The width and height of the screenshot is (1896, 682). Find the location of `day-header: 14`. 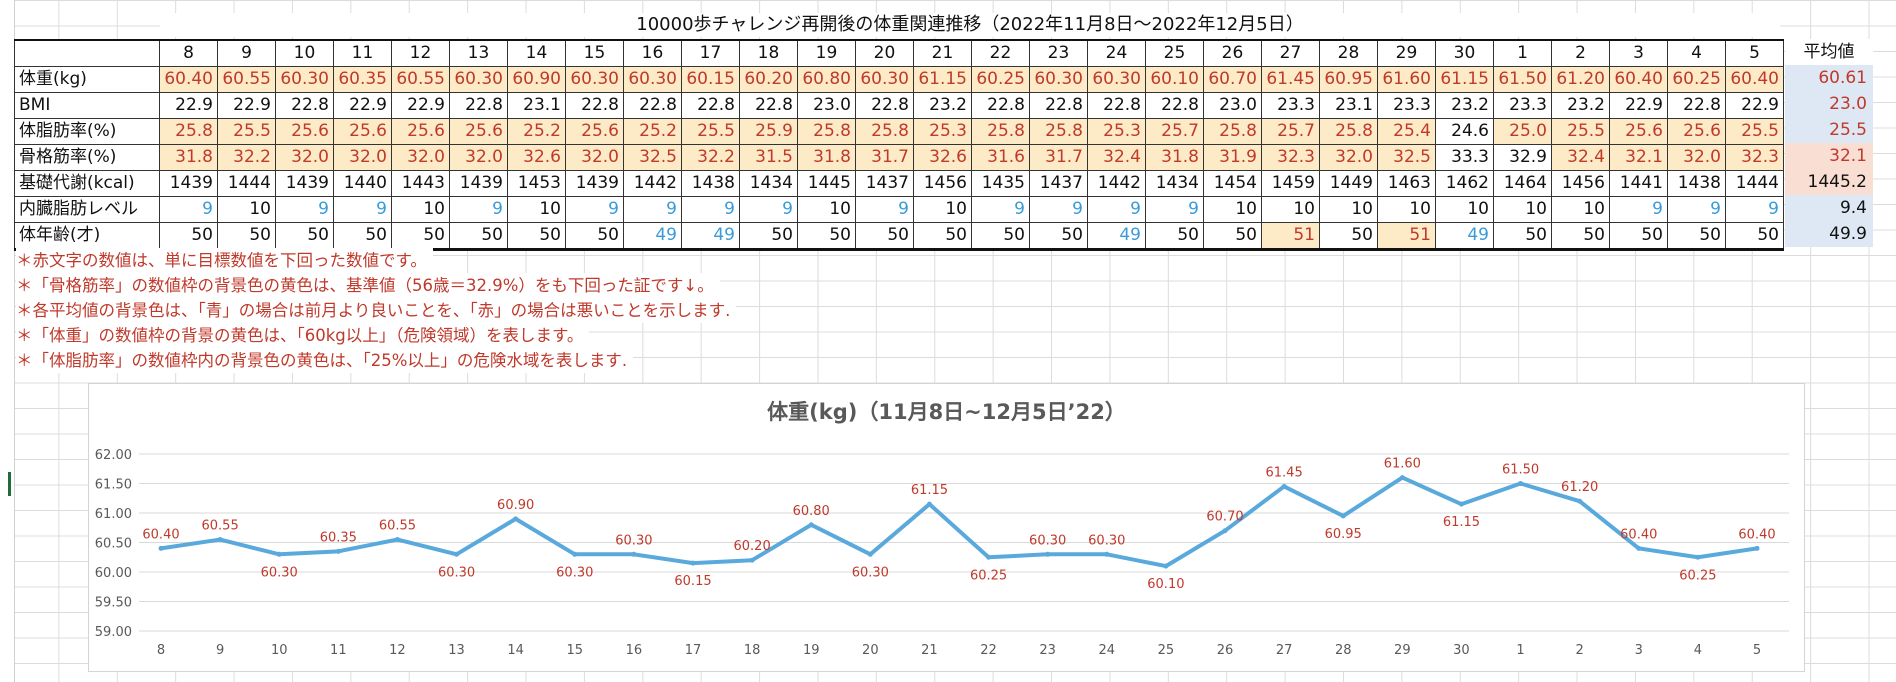

day-header: 14 is located at coordinates (536, 53).